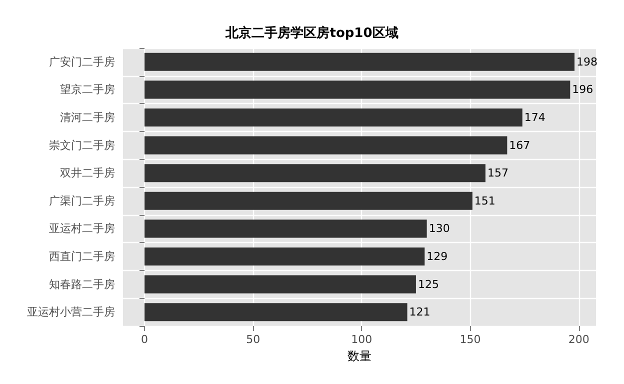  I want to click on y-tick-label: 崇文门二手房, so click(82, 145).